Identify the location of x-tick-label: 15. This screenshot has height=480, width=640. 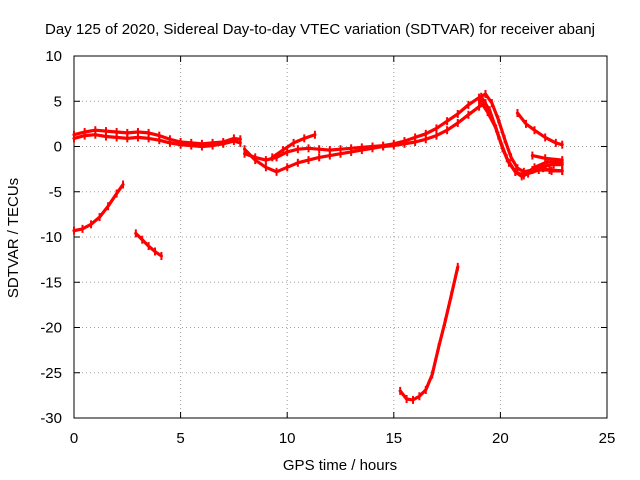
(393, 438).